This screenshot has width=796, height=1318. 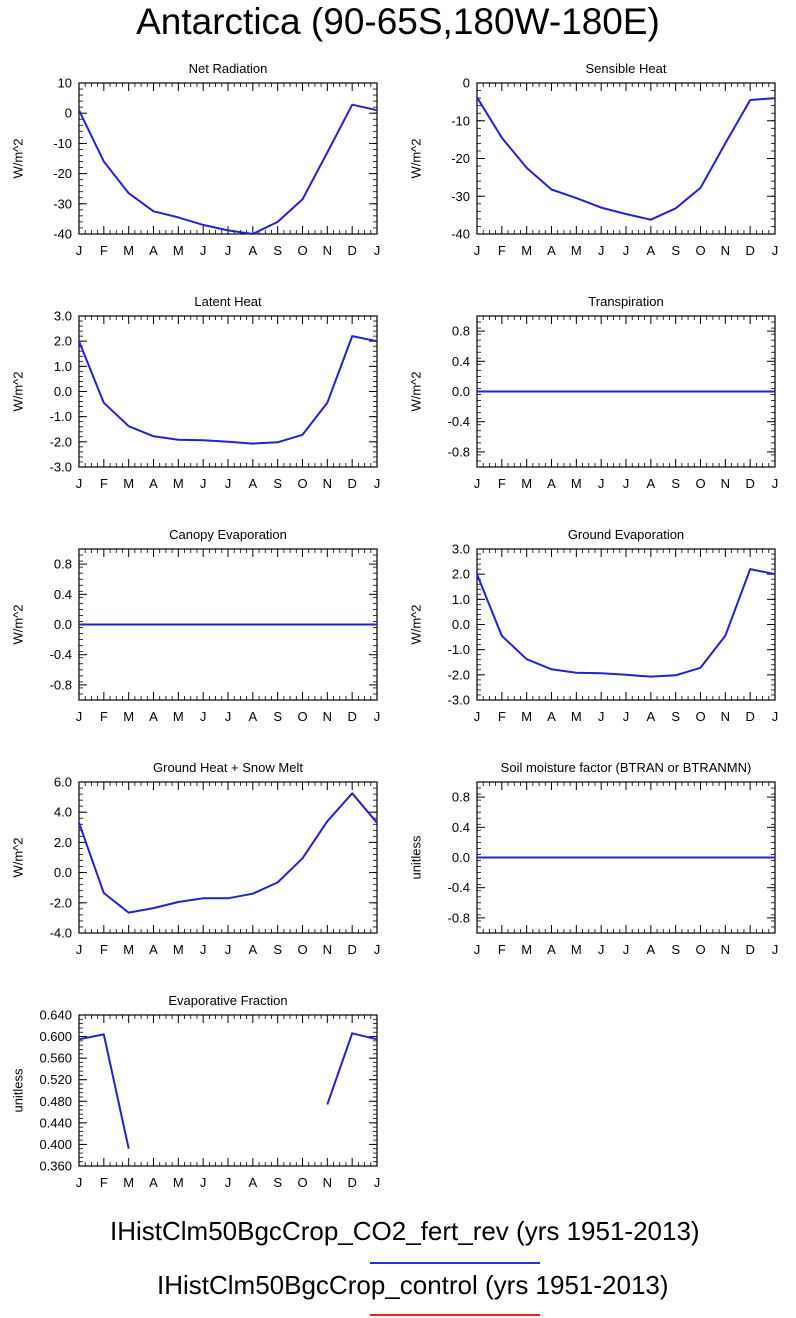 What do you see at coordinates (55, 1166) in the screenshot?
I see `y-tick-label: 0.360` at bounding box center [55, 1166].